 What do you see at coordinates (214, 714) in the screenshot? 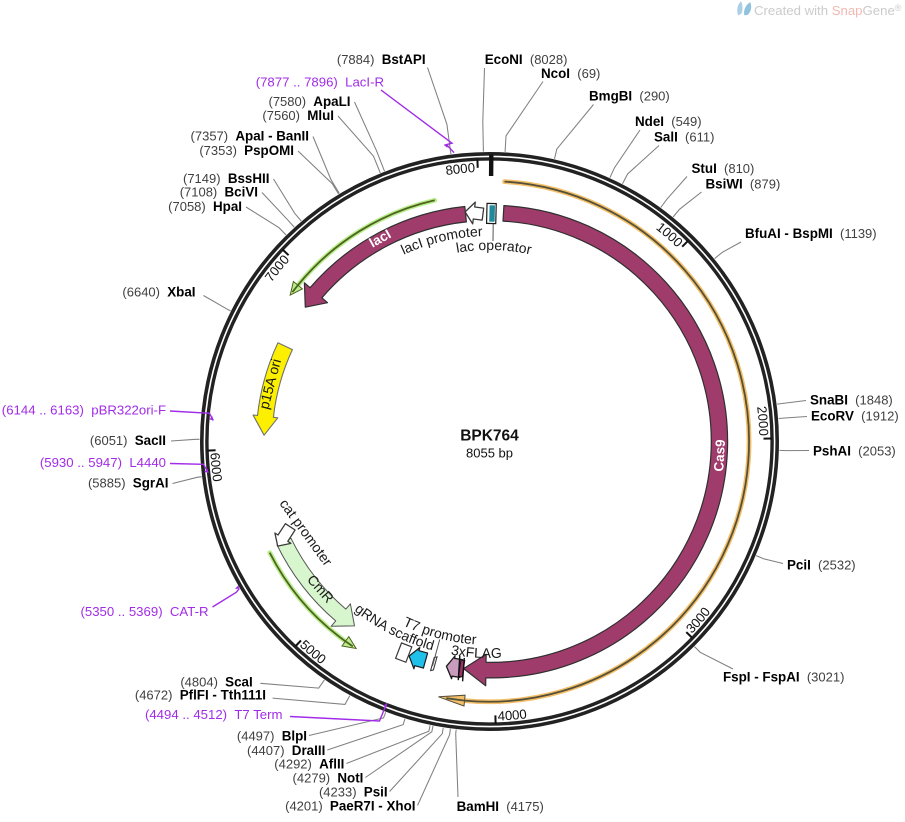
I see `svg-text: (4494 .. 4512) T7 Term` at bounding box center [214, 714].